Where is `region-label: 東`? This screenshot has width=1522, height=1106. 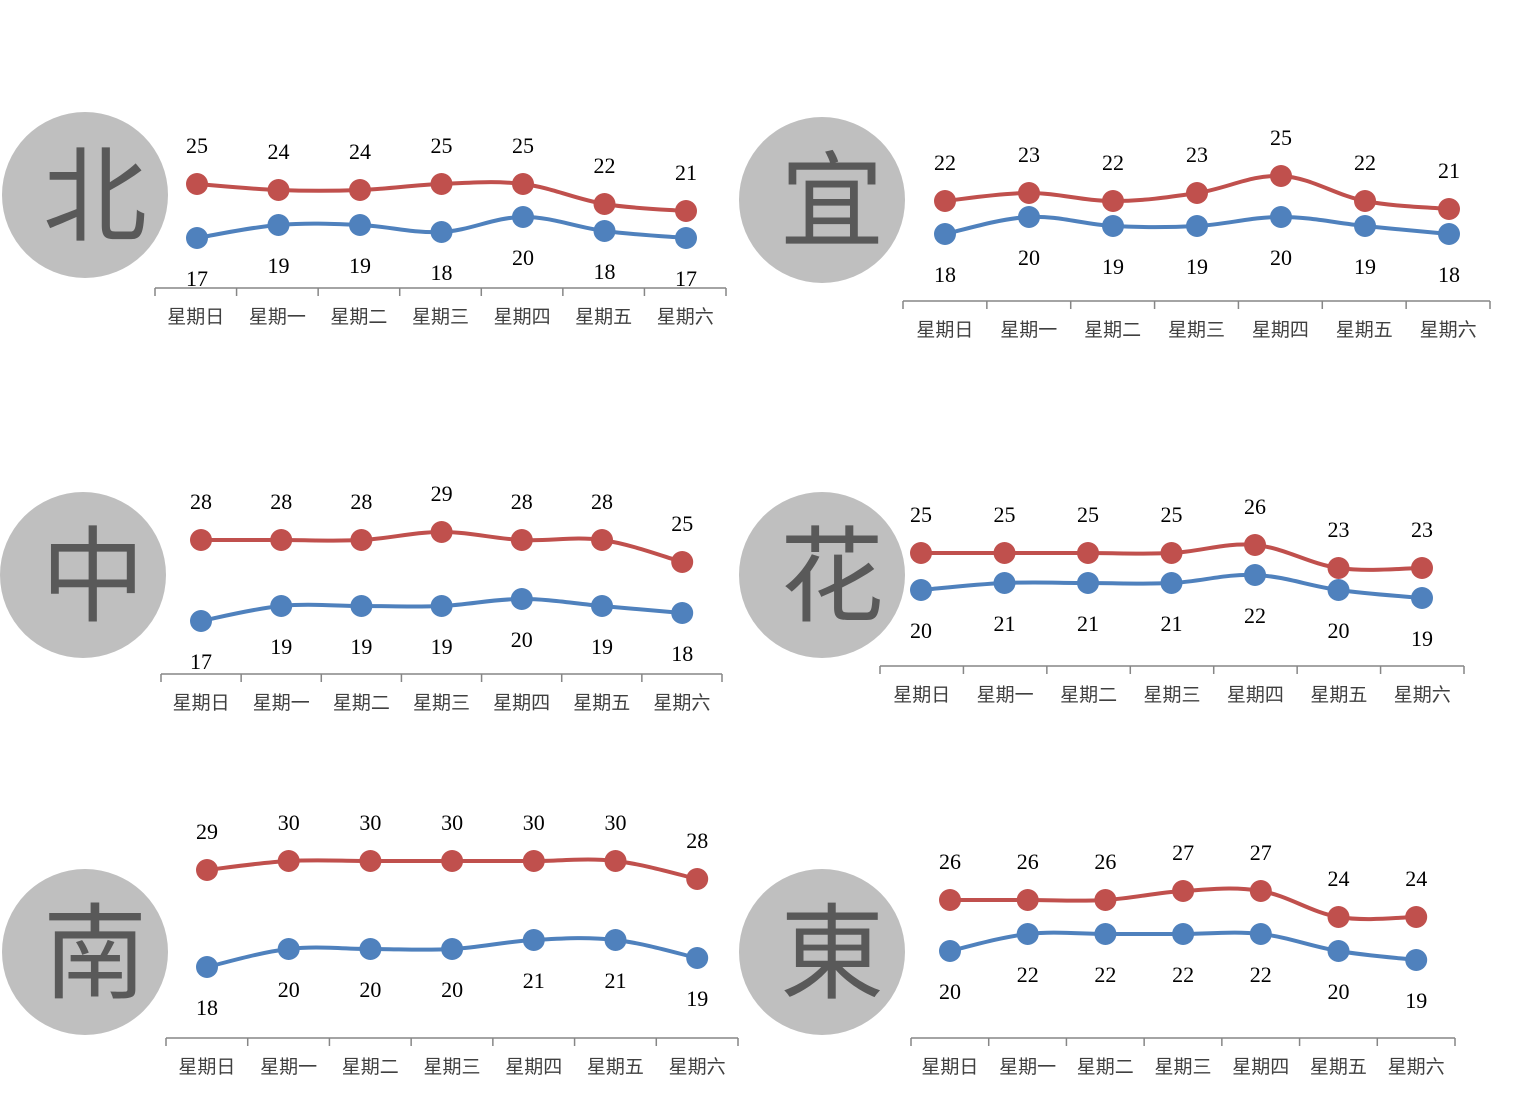
region-label: 東 is located at coordinates (832, 954).